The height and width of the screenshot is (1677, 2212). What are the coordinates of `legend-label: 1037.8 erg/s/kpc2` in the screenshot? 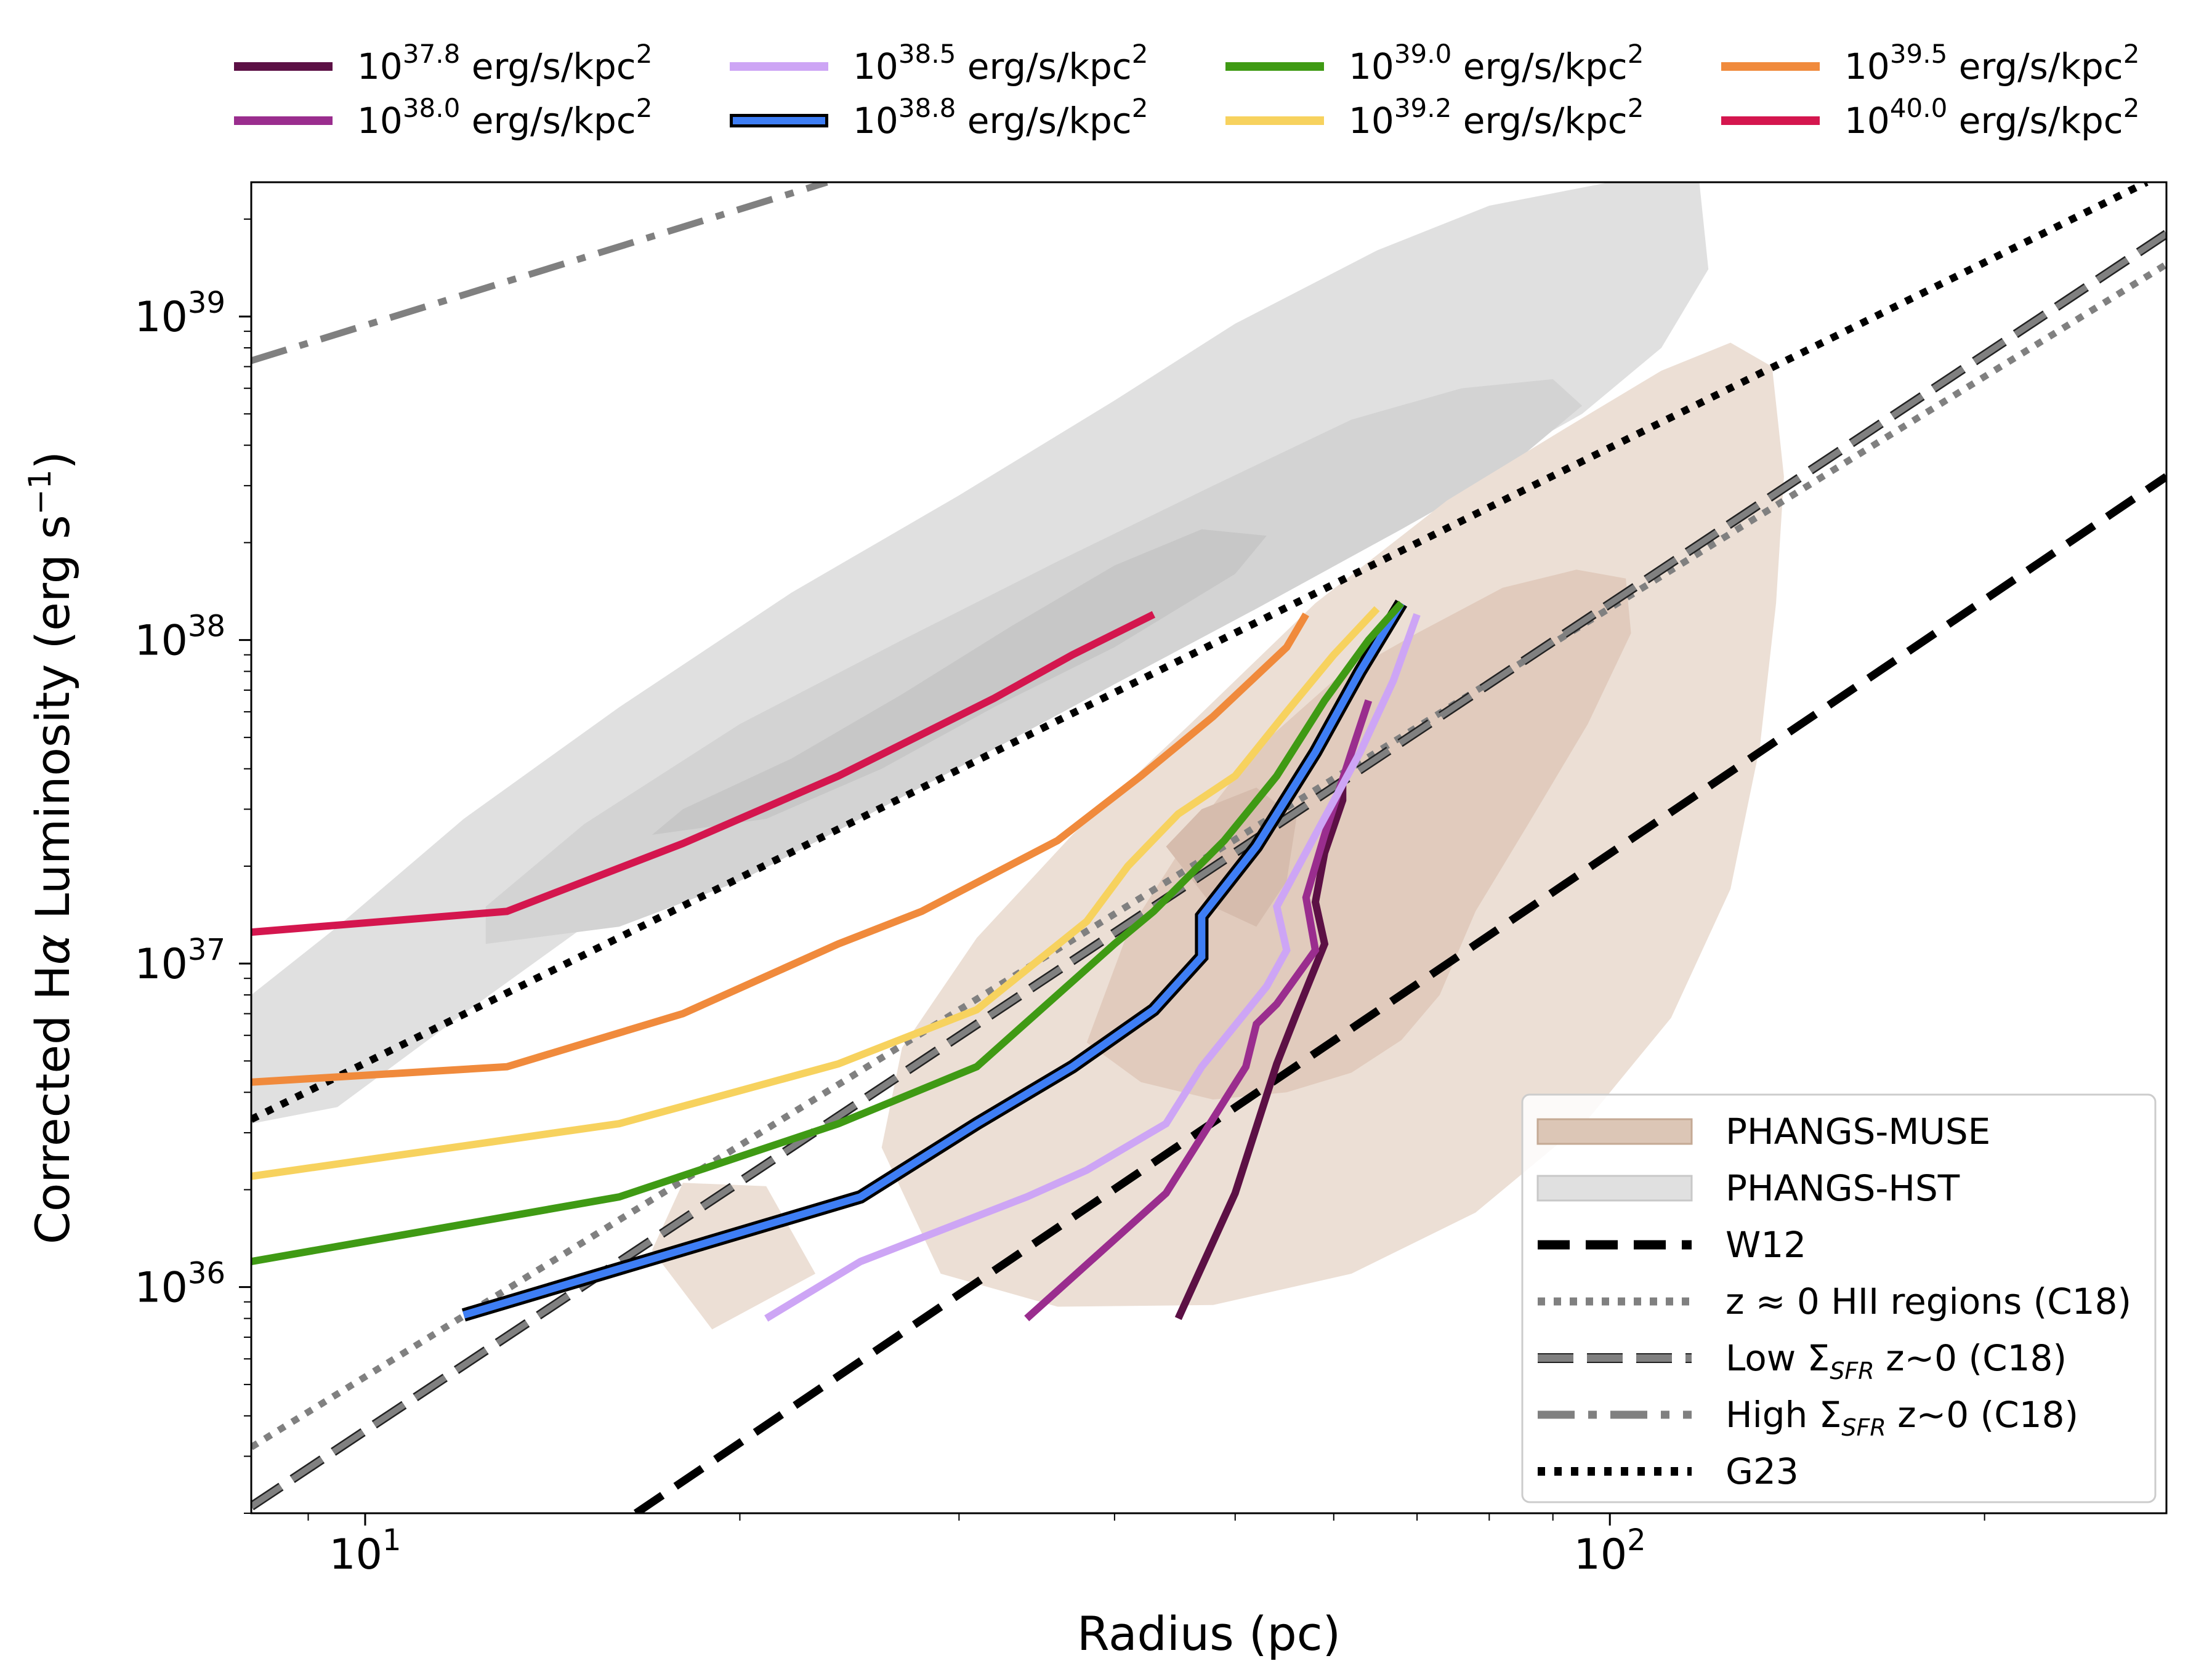 It's located at (505, 63).